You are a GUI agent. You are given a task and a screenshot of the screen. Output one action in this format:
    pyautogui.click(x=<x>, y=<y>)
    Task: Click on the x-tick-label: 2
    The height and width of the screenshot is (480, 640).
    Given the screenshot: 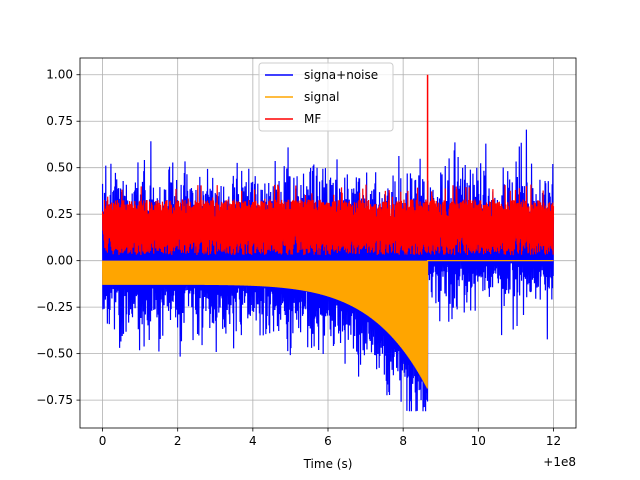 What is the action you would take?
    pyautogui.click(x=178, y=441)
    